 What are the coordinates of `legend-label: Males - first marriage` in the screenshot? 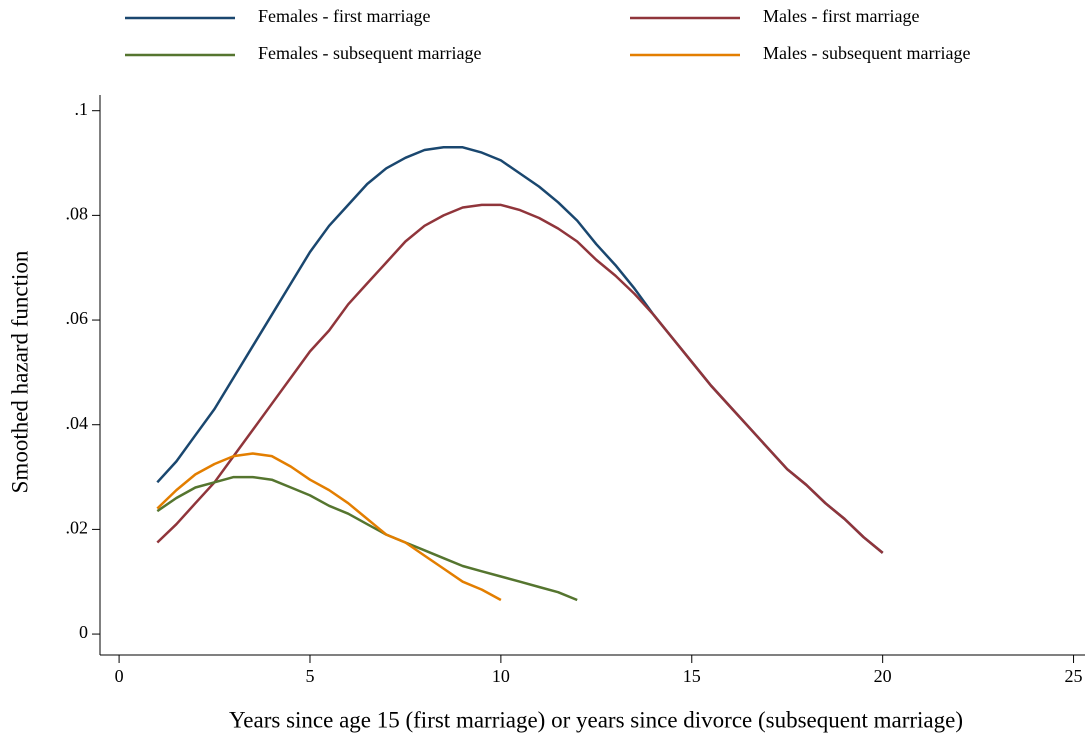 It's located at (841, 16).